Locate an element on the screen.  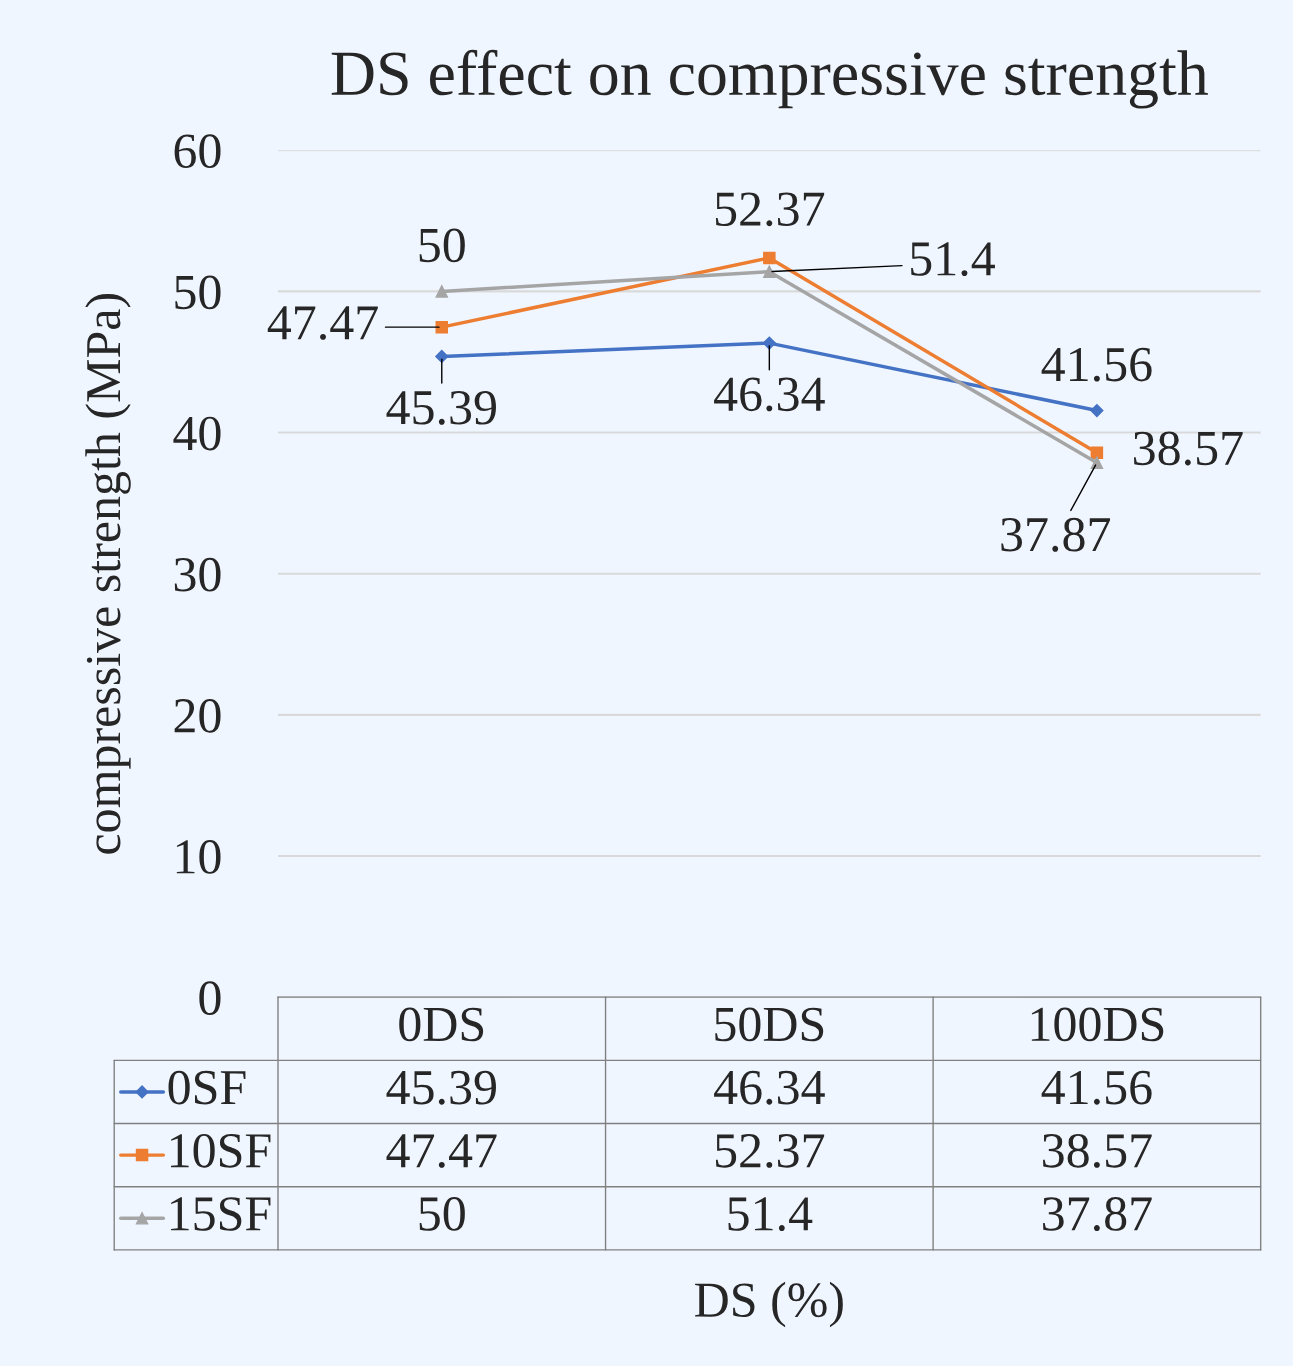
y-tick-label: 40 is located at coordinates (197, 433).